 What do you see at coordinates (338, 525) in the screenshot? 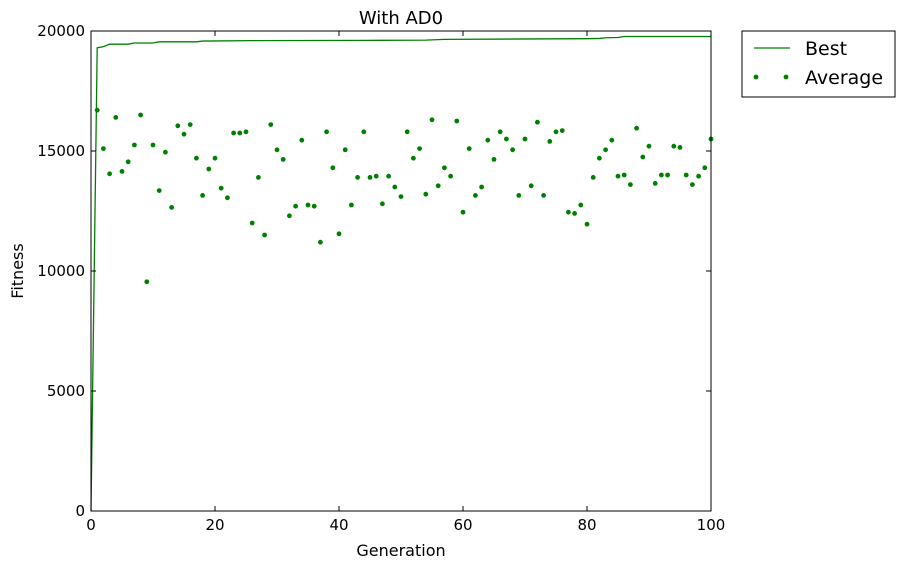
I see `x-tick-label: 40` at bounding box center [338, 525].